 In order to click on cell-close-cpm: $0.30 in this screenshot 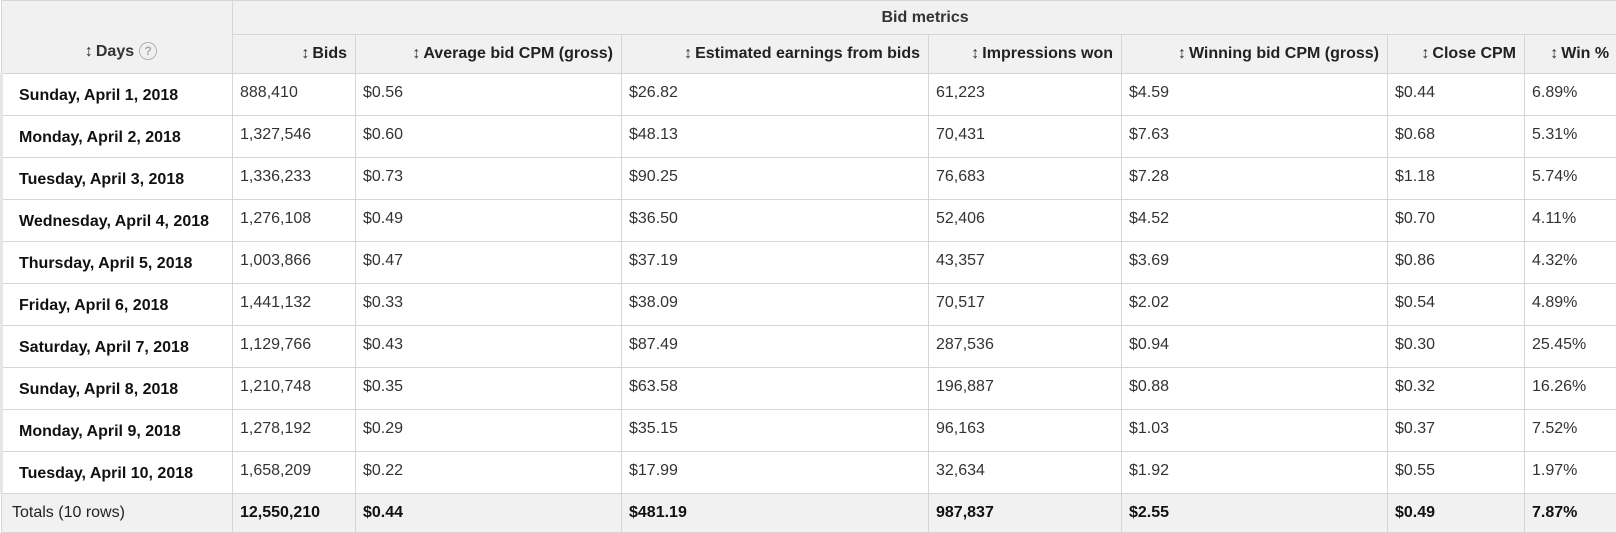, I will do `click(1456, 347)`.